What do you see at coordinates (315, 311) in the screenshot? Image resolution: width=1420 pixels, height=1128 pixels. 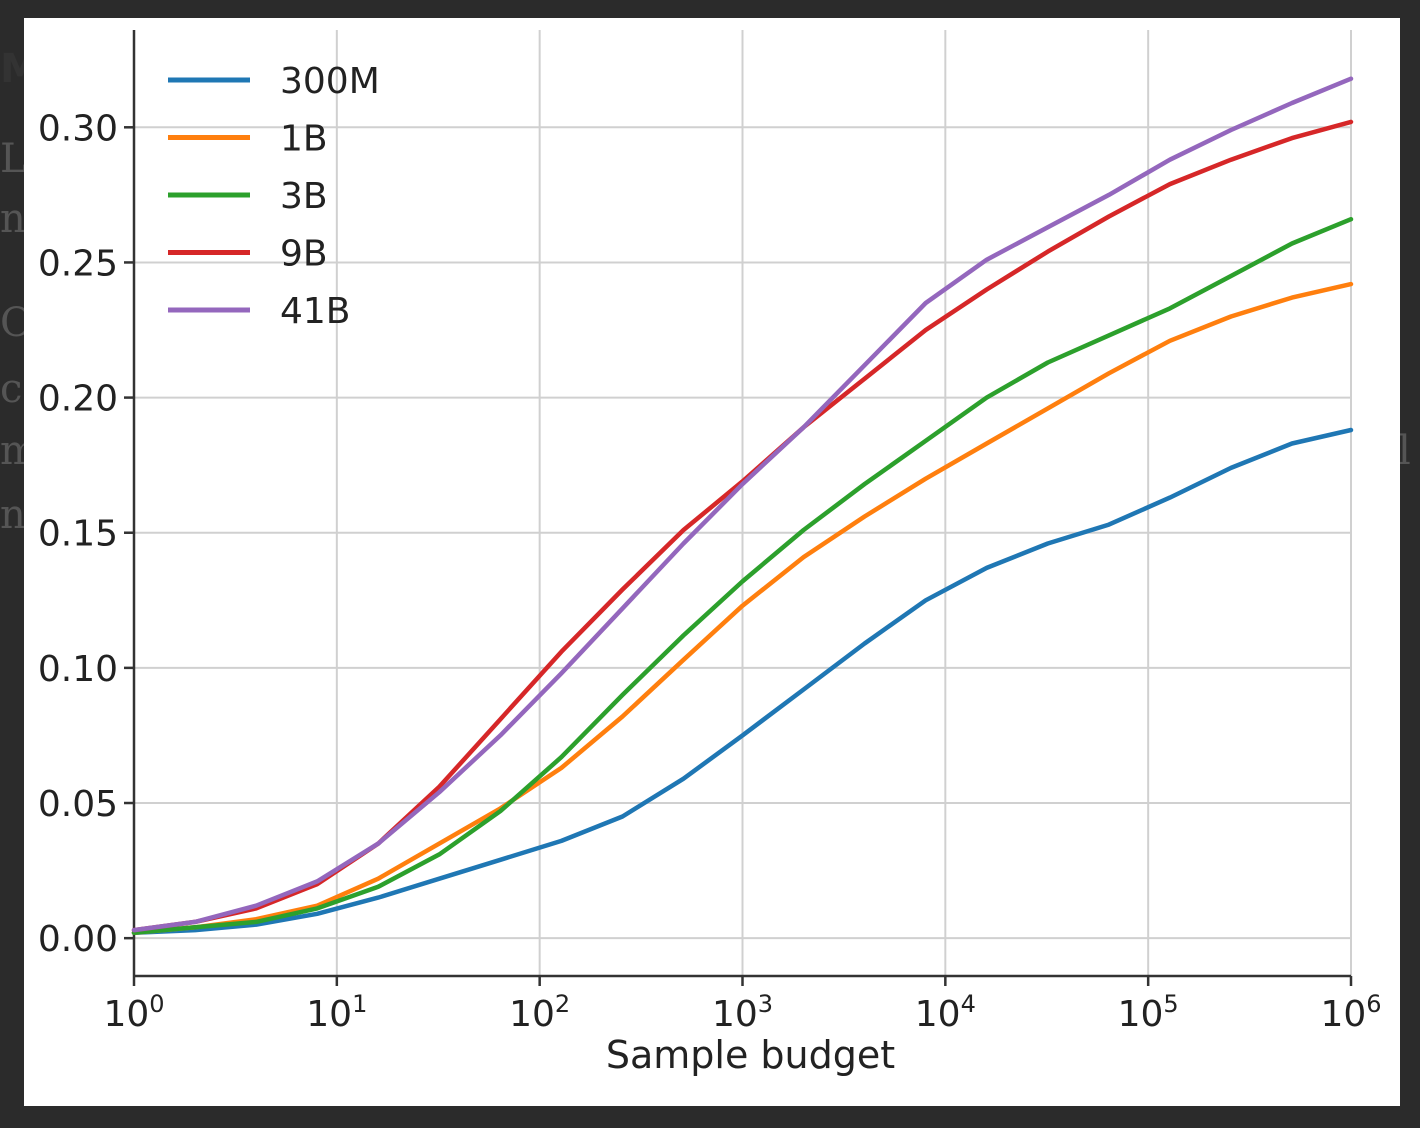 I see `legend-label: 41B` at bounding box center [315, 311].